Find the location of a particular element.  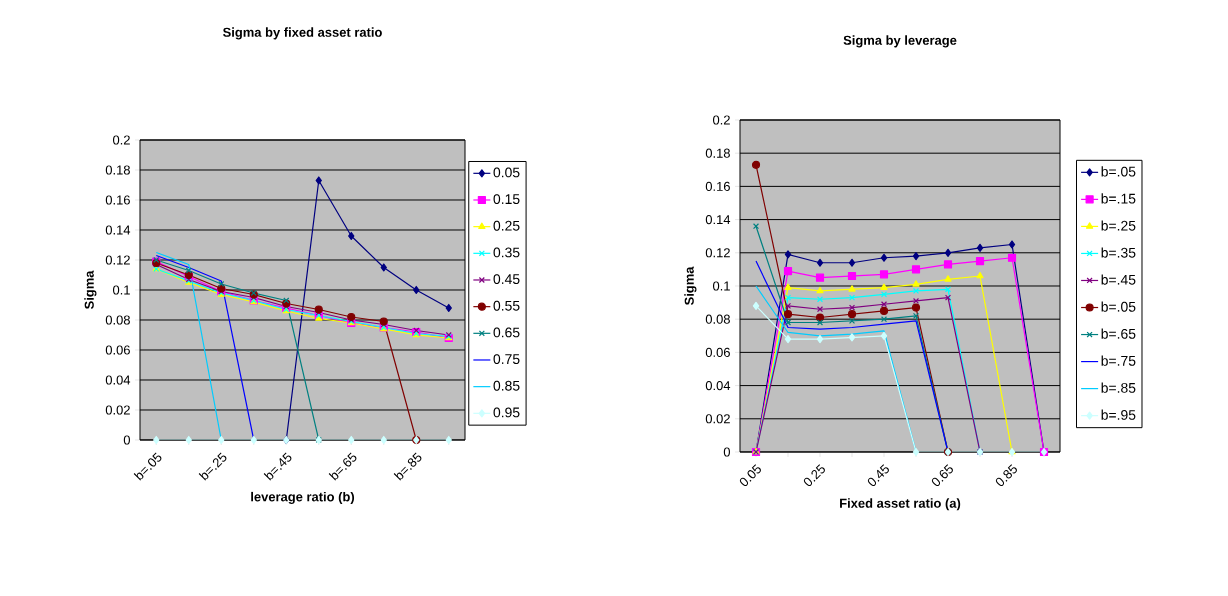

x-tick-label: 0.65 is located at coordinates (942, 475).